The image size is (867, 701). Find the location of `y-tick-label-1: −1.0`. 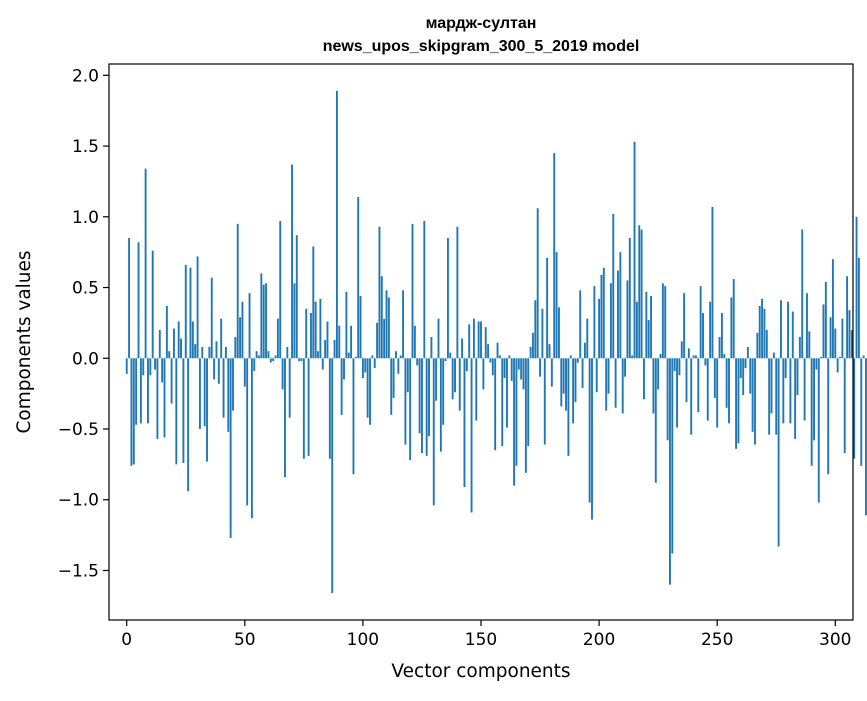

y-tick-label-1: −1.0 is located at coordinates (78, 501).